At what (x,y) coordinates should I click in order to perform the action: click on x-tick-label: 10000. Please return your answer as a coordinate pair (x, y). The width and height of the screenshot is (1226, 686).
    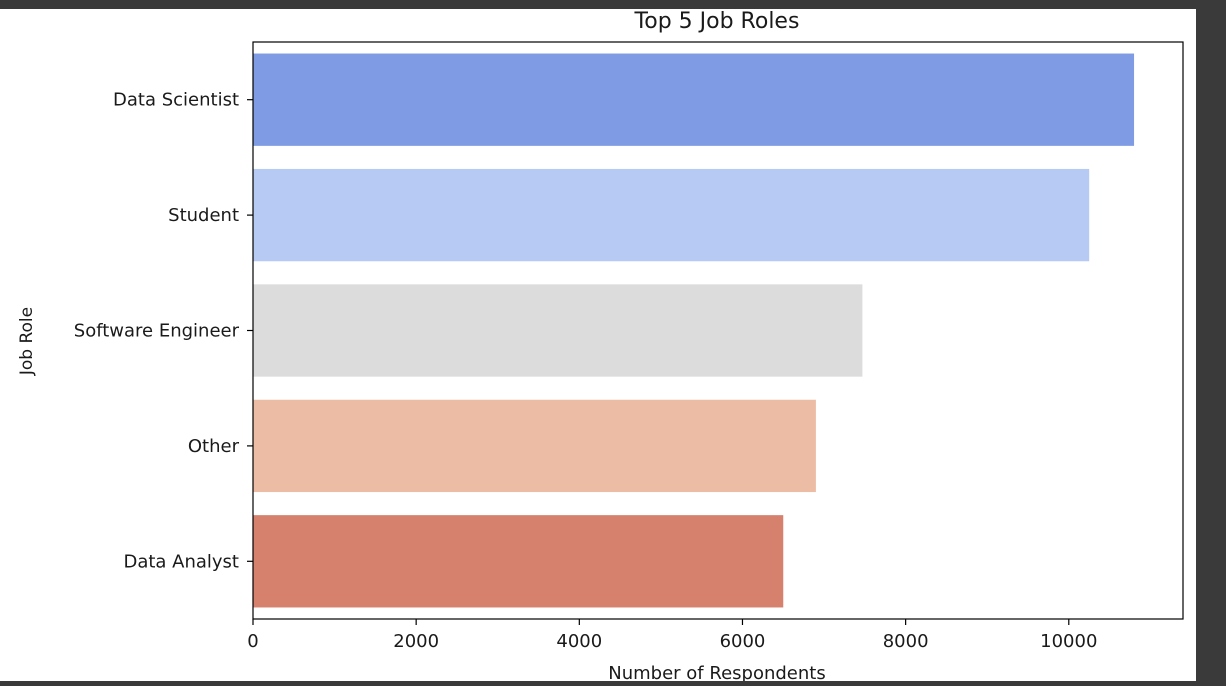
    Looking at the image, I should click on (1068, 641).